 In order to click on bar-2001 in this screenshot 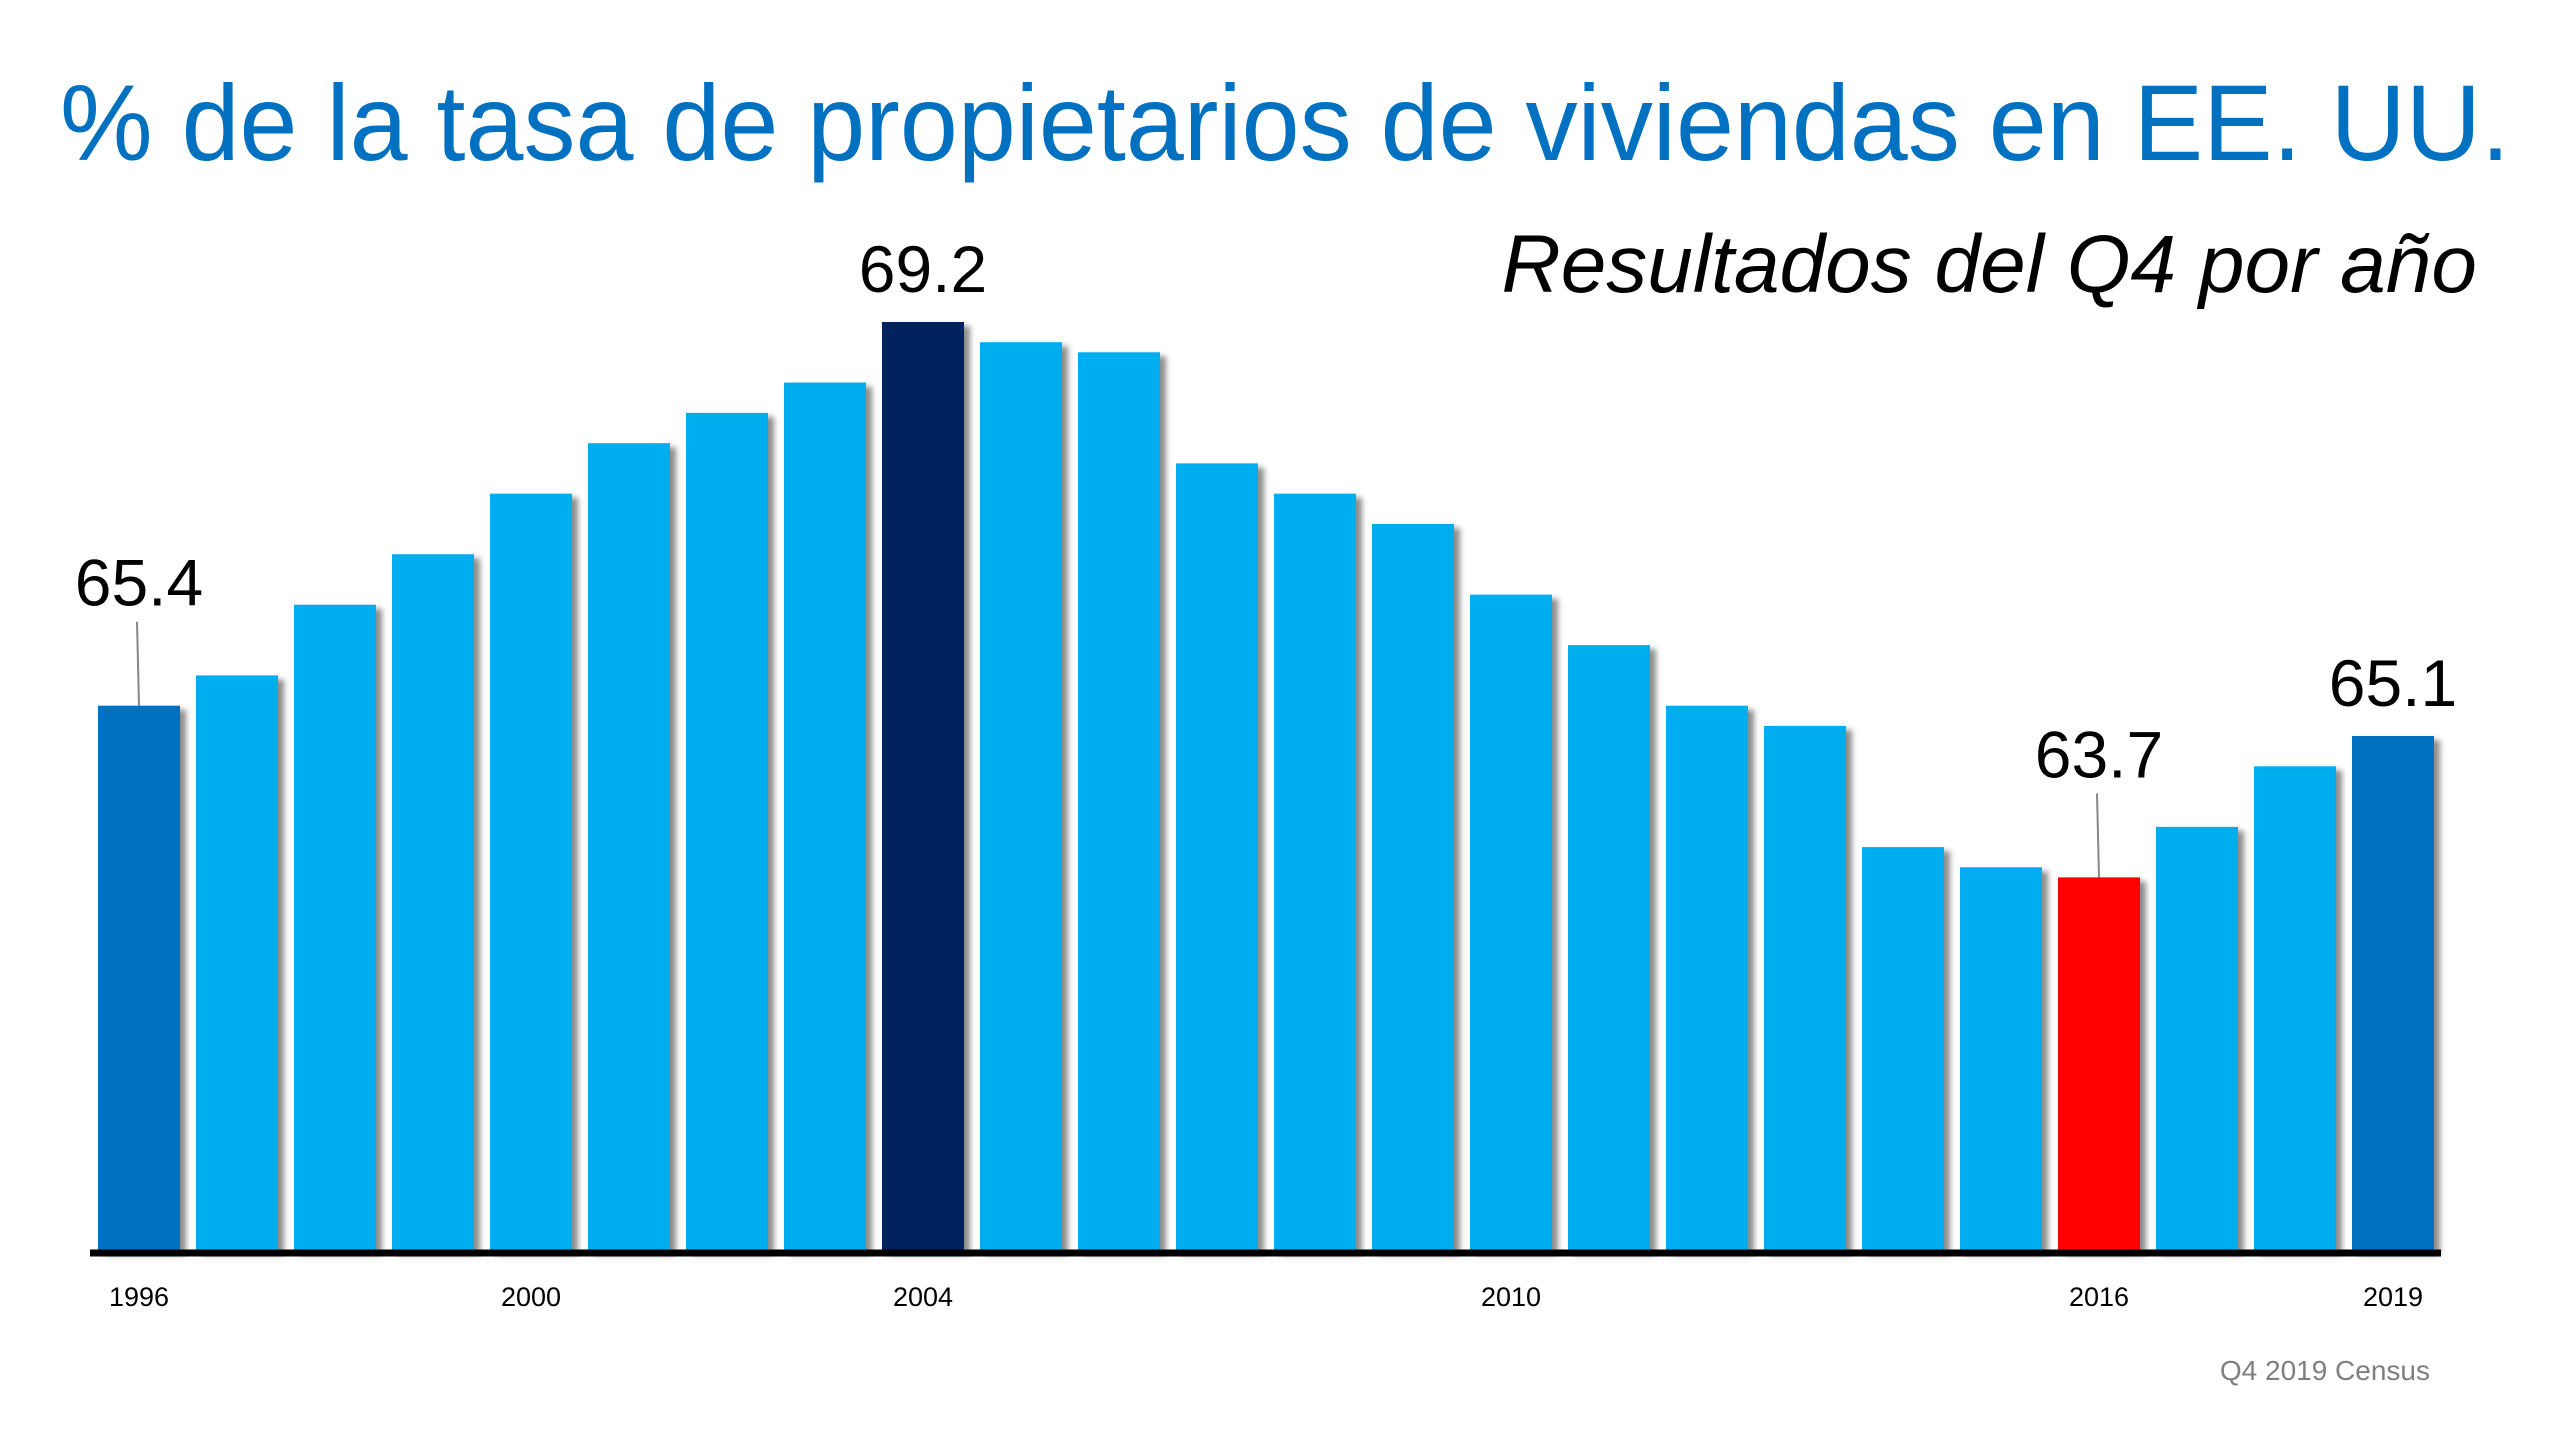, I will do `click(629, 847)`.